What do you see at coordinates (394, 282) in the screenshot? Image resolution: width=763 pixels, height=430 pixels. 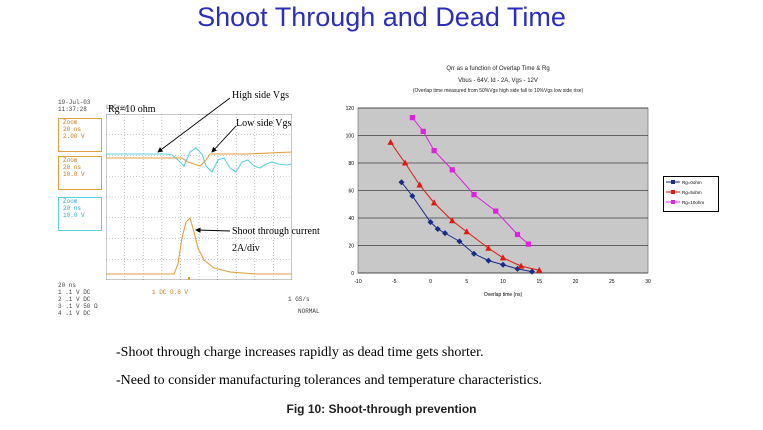 I see `x-tick-label: -5` at bounding box center [394, 282].